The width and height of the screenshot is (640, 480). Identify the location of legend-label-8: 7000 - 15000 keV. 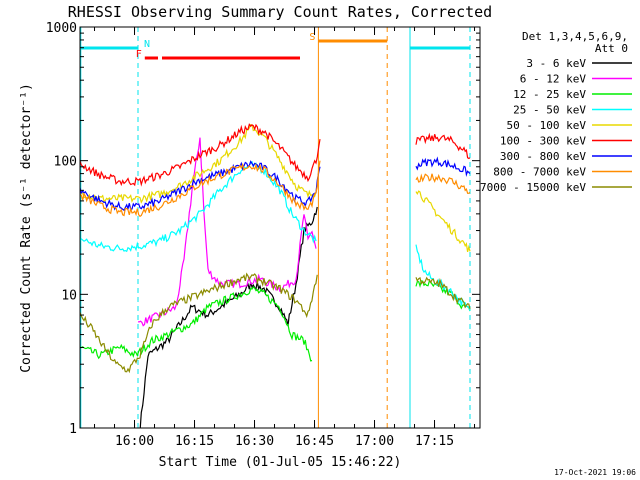
(533, 187).